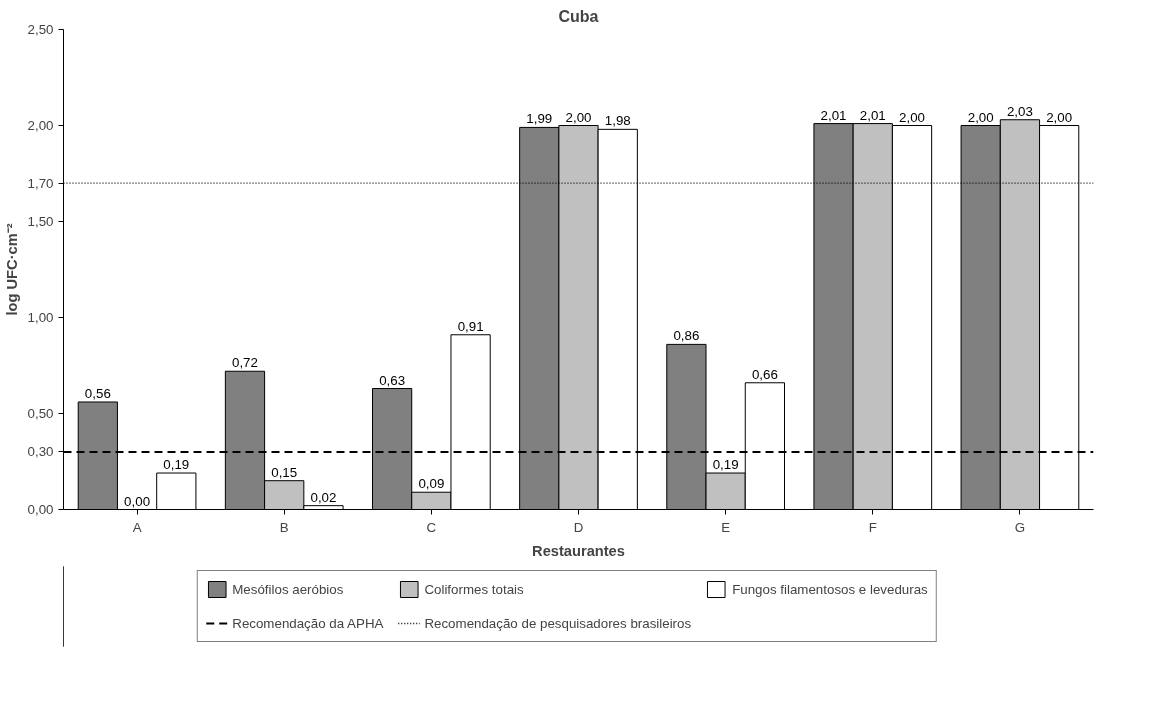  Describe the element at coordinates (40, 509) in the screenshot. I see `y-tick-label: 0,00` at that location.